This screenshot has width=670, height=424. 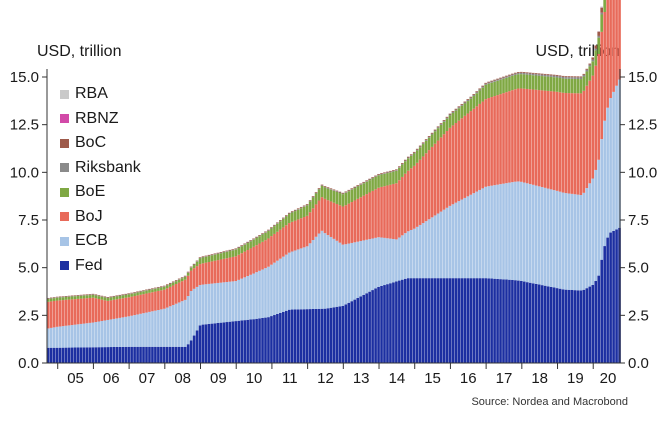 What do you see at coordinates (290, 378) in the screenshot?
I see `x-tick-label: 11` at bounding box center [290, 378].